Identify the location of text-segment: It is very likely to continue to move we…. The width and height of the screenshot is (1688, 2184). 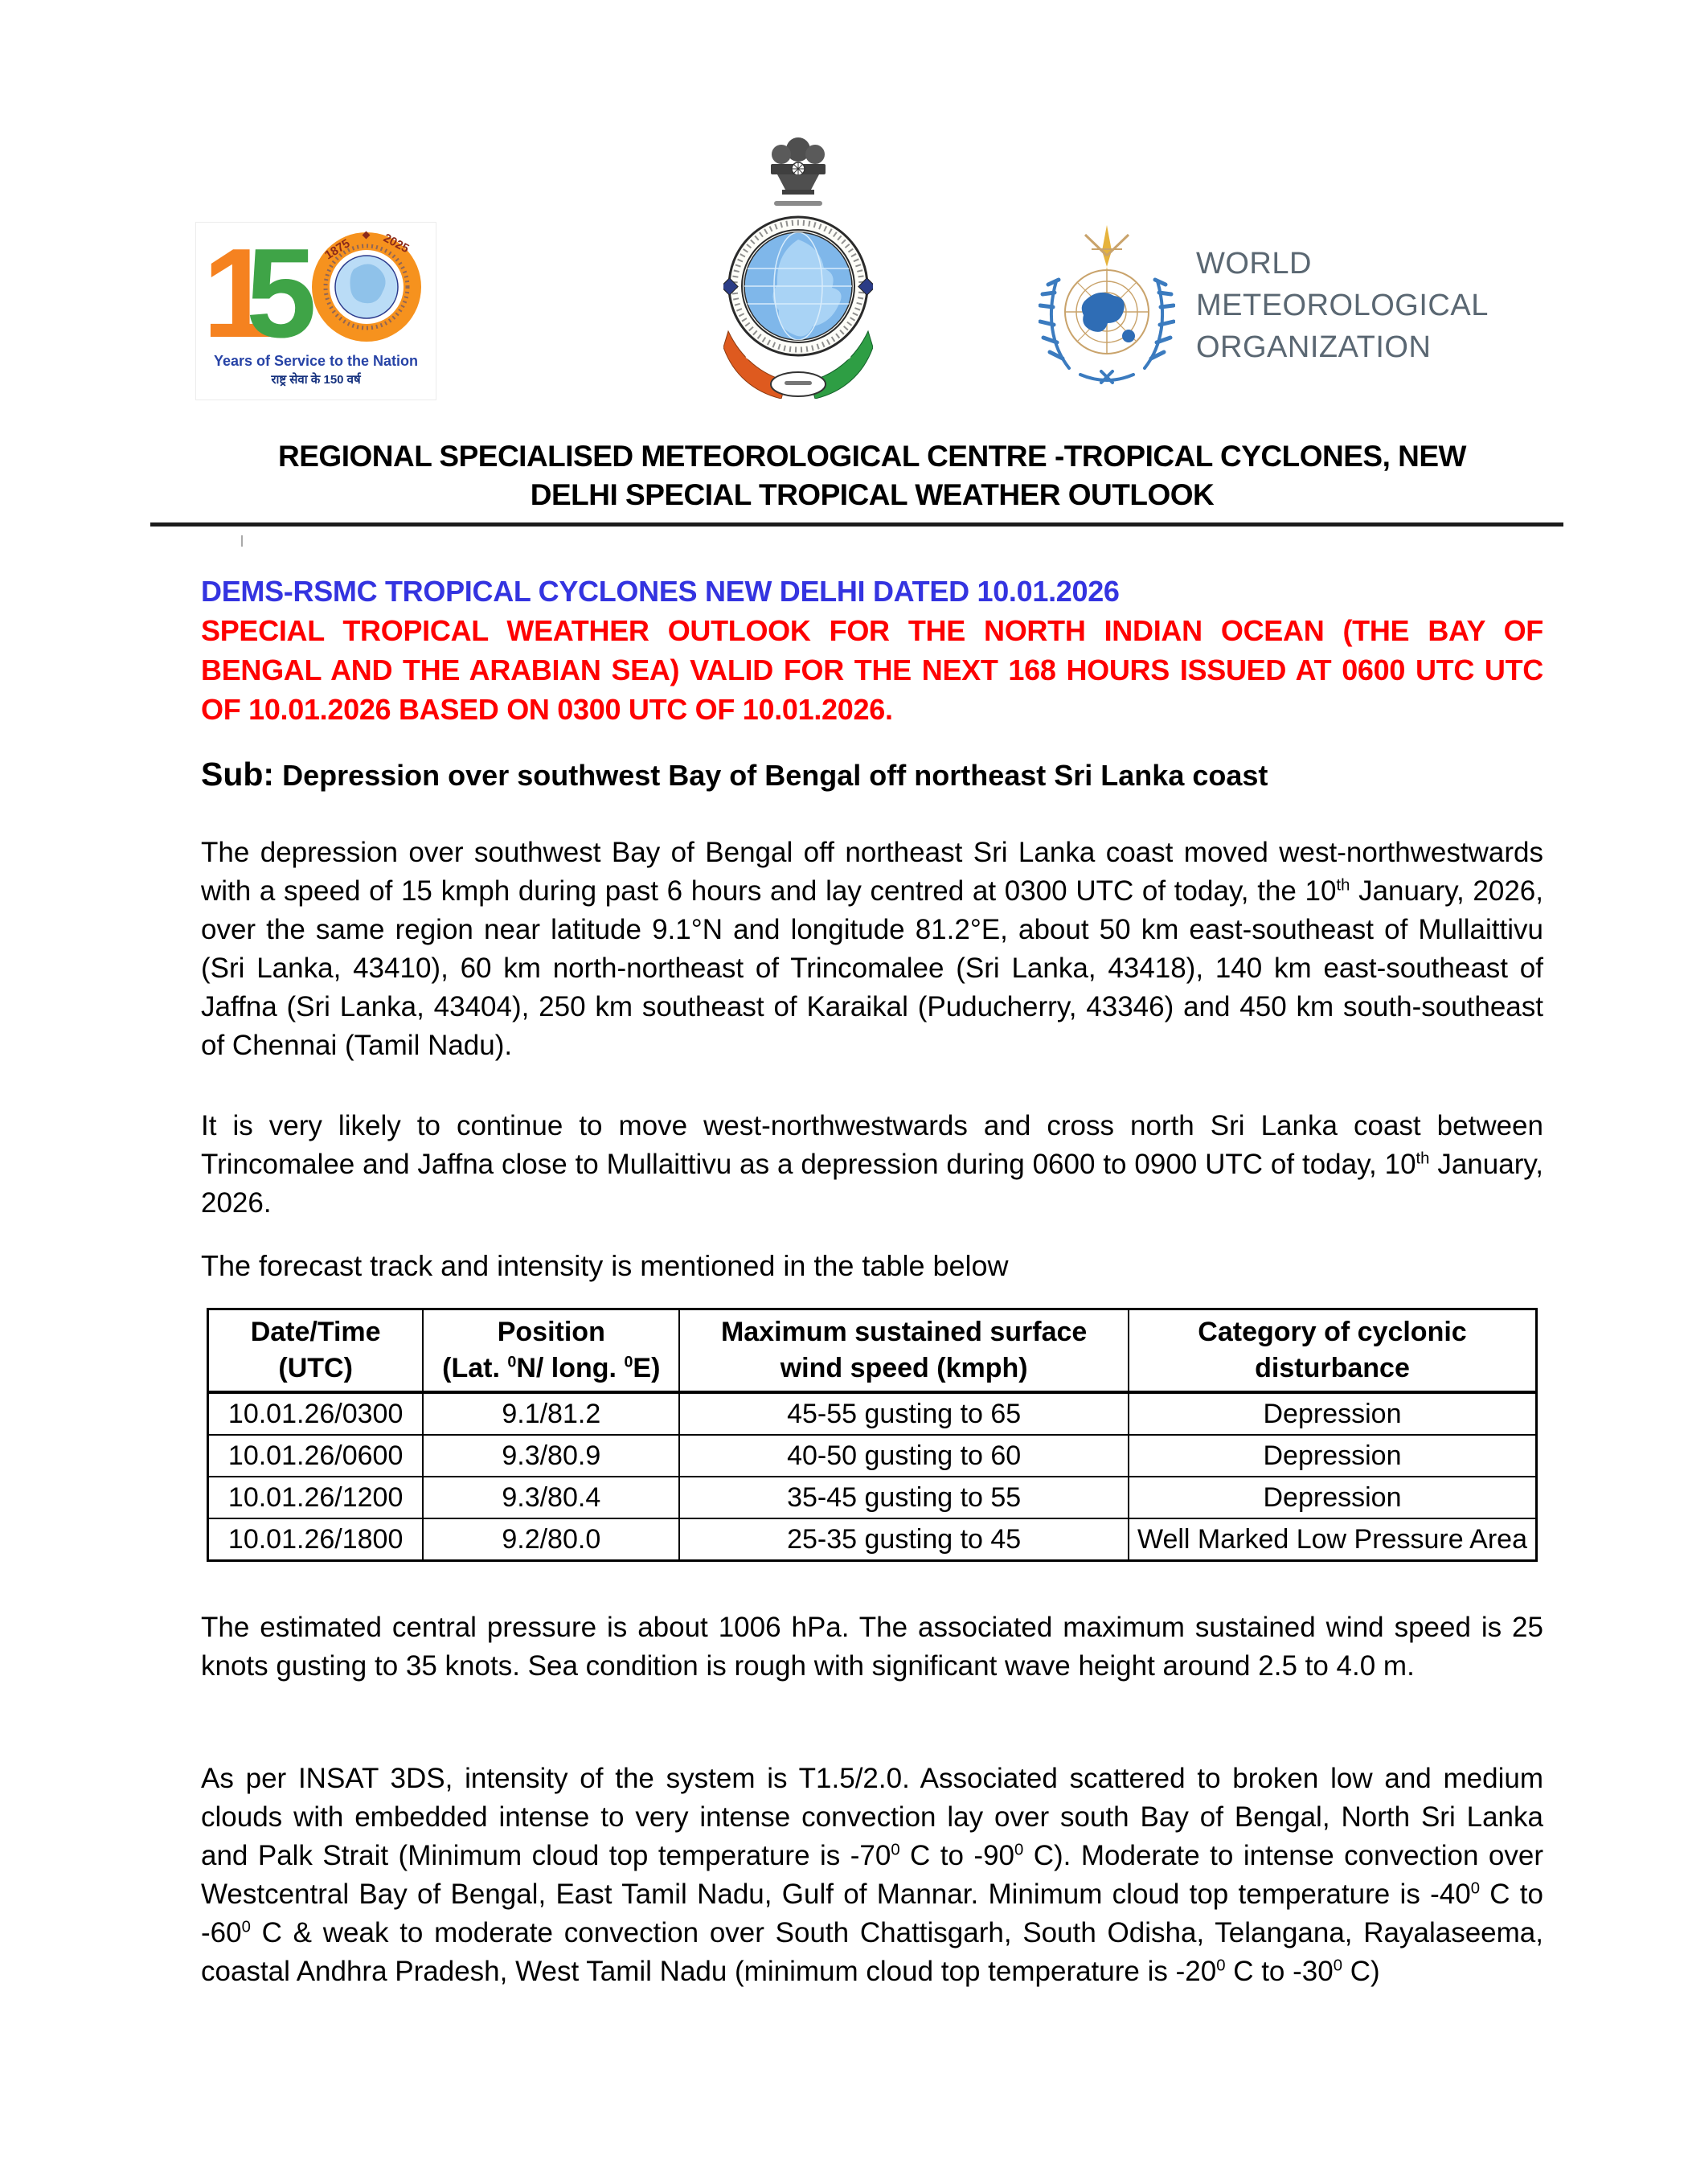
(872, 1145).